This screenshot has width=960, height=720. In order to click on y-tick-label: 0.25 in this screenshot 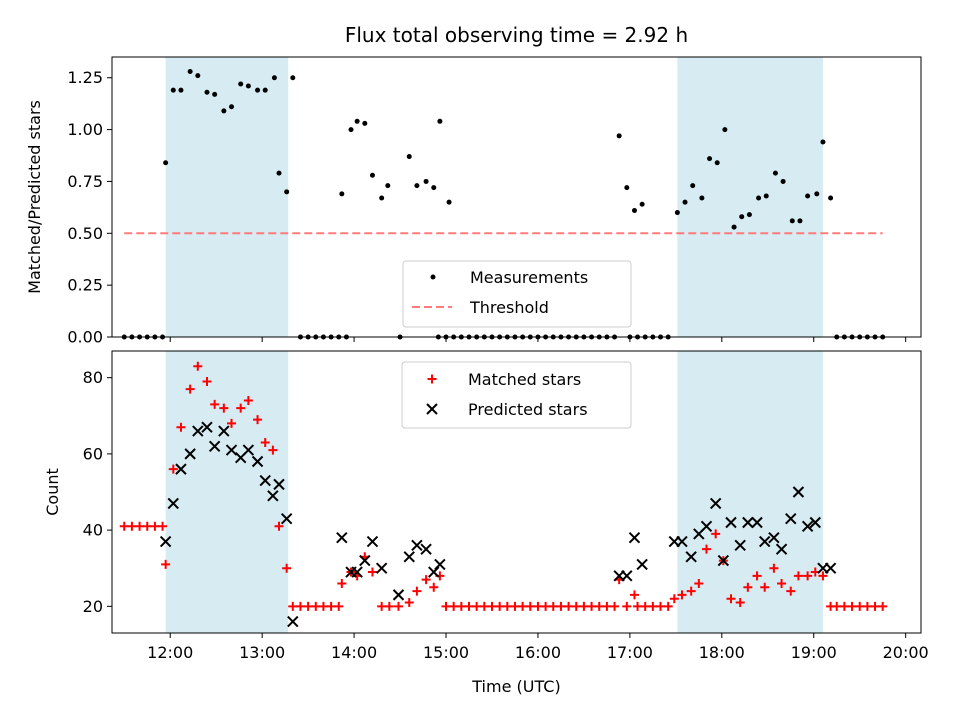, I will do `click(85, 285)`.